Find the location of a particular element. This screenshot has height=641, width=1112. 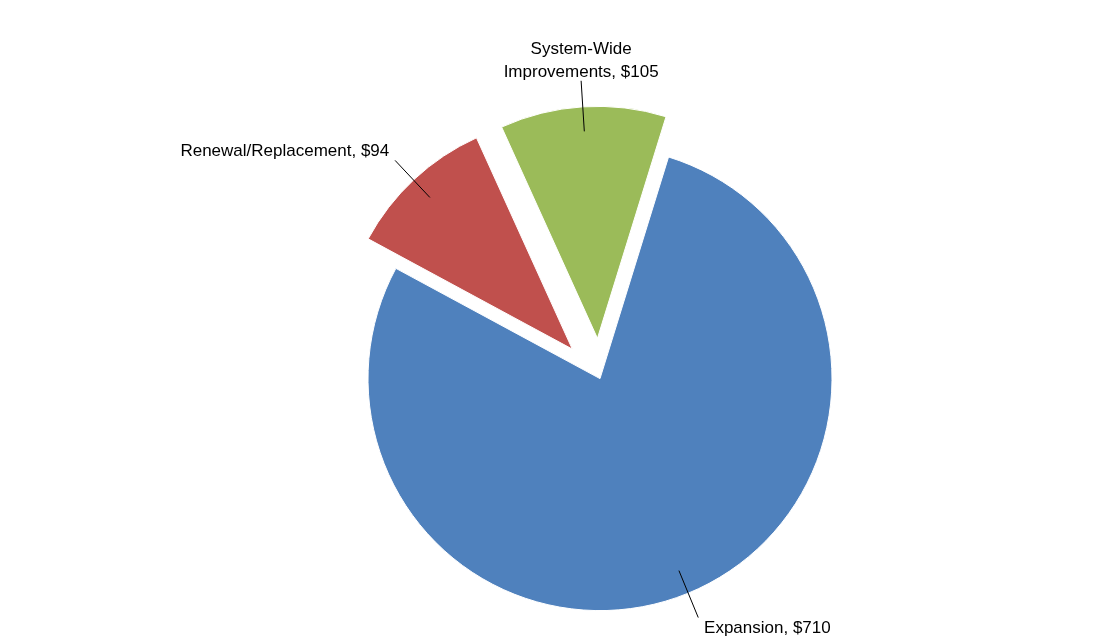

slice-label: Expansion, $710 is located at coordinates (767, 627).